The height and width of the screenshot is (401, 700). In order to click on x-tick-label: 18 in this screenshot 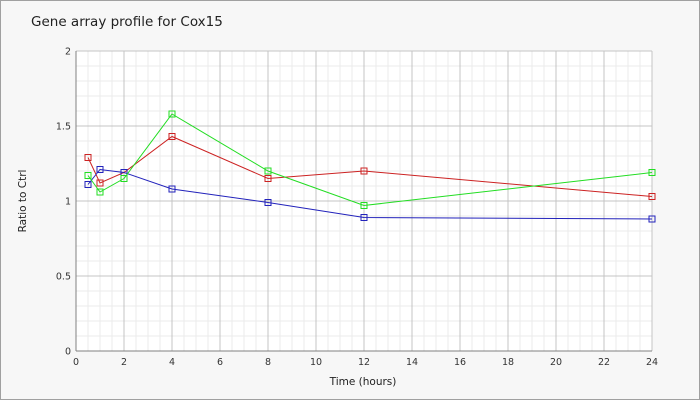, I will do `click(508, 362)`.